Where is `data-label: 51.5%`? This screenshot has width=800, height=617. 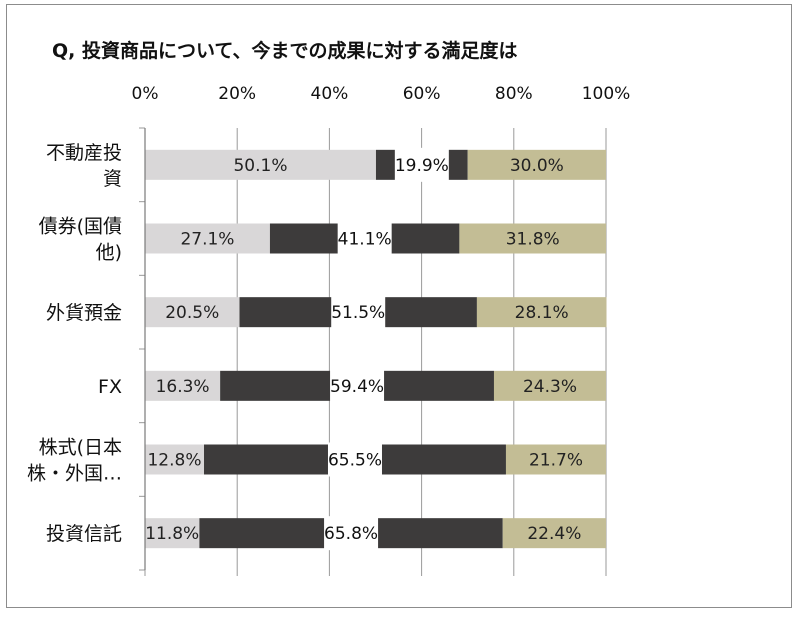
data-label: 51.5% is located at coordinates (358, 313).